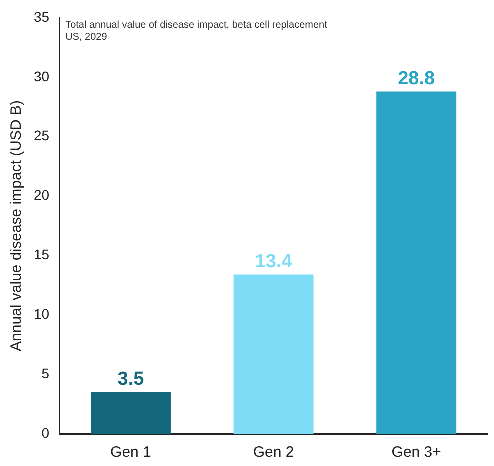 The image size is (494, 466). I want to click on y-tick-label: 30, so click(42, 76).